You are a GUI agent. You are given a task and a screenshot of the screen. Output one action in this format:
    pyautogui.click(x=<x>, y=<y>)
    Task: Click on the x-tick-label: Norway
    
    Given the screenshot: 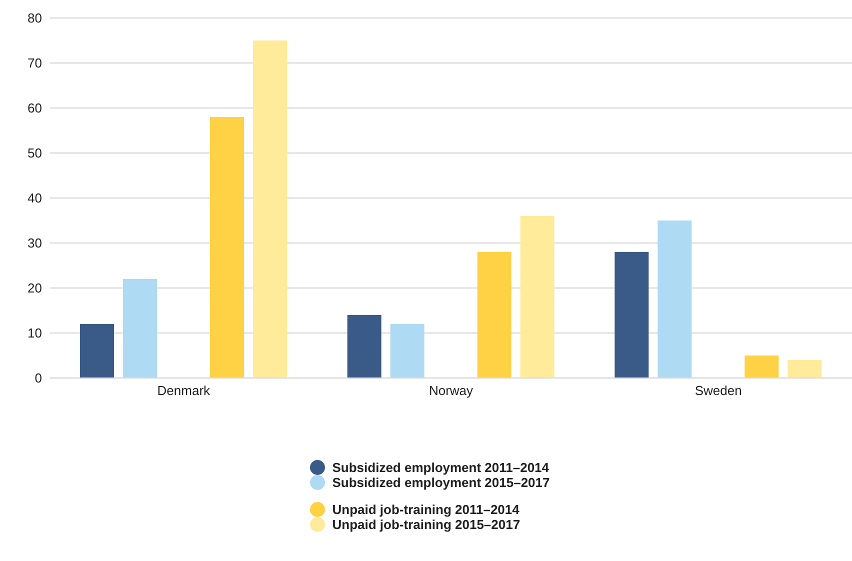 What is the action you would take?
    pyautogui.click(x=451, y=390)
    